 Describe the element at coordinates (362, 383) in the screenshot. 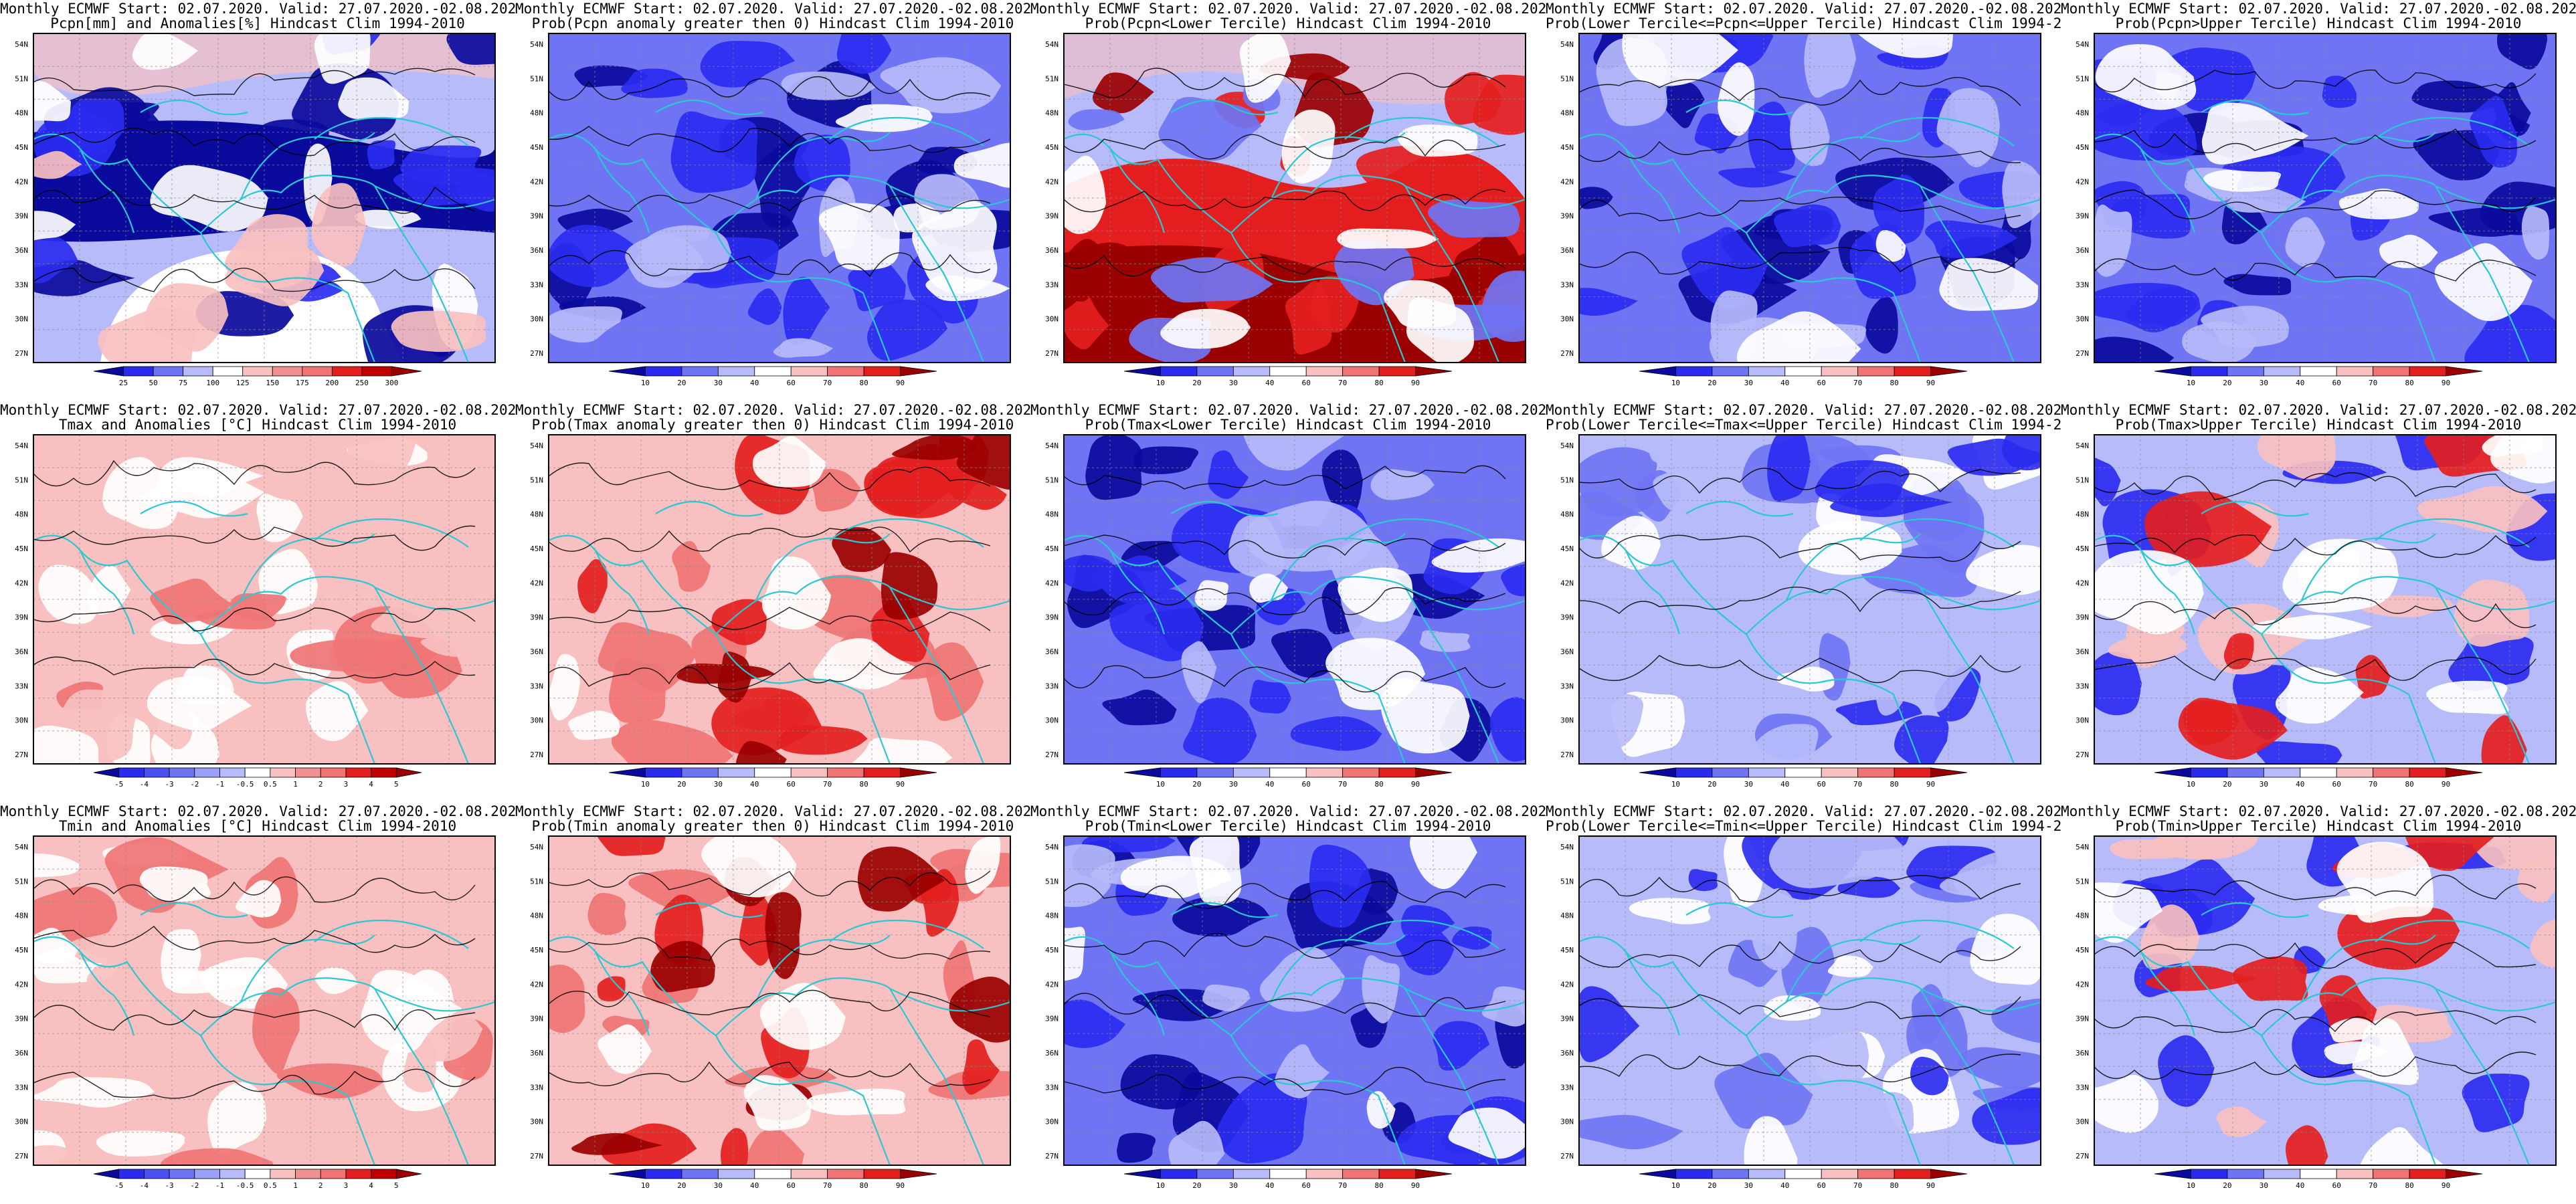

I see `colorbar-tick-label: 250` at that location.